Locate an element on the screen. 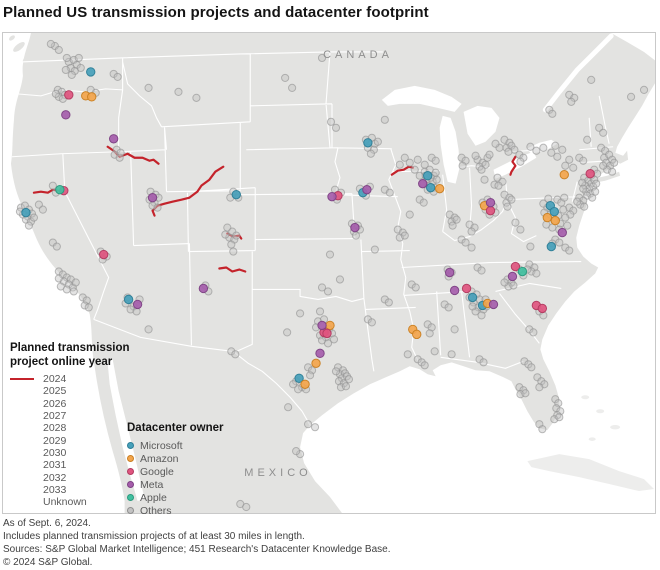 The image size is (660, 570). owner-label: Meta is located at coordinates (152, 484).